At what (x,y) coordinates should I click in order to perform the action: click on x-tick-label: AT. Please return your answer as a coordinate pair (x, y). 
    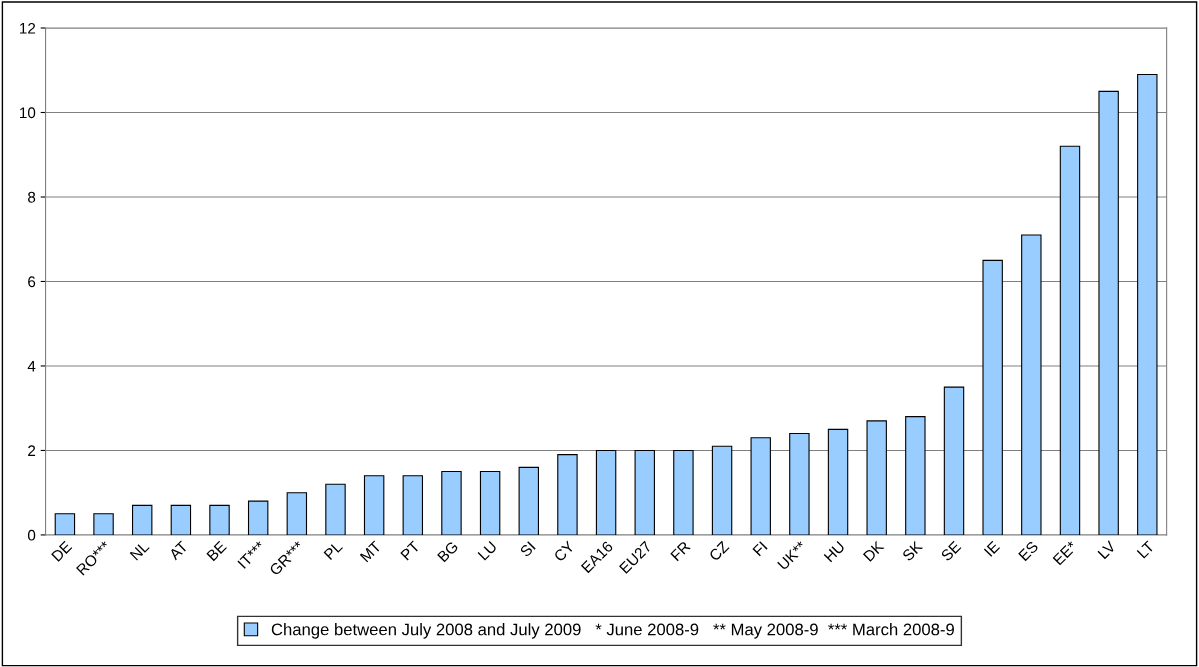
    Looking at the image, I should click on (178, 550).